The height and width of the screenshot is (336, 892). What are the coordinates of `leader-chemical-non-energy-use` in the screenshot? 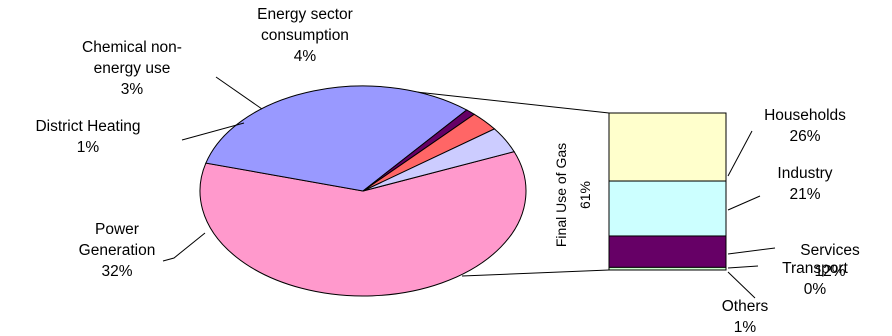 It's located at (239, 93).